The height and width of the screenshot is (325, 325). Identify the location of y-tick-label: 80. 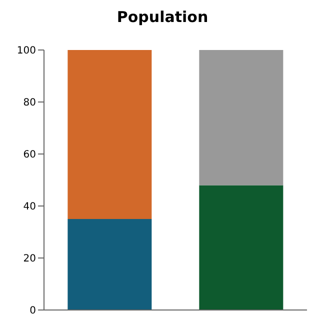
(29, 103).